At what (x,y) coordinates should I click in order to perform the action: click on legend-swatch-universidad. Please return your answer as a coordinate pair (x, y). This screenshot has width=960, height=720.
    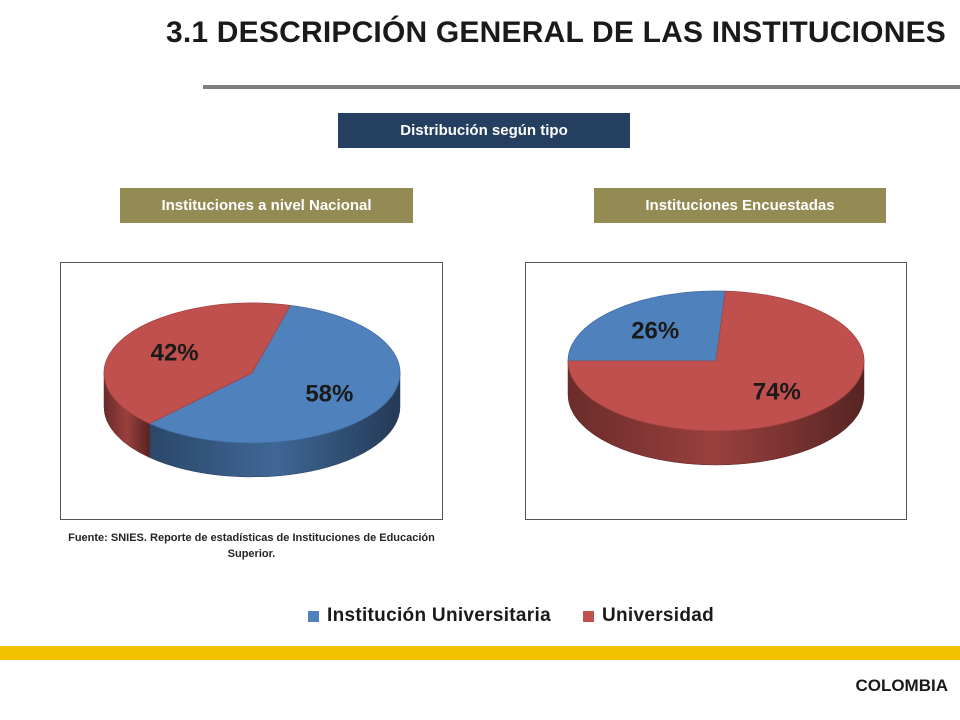
    Looking at the image, I should click on (588, 616).